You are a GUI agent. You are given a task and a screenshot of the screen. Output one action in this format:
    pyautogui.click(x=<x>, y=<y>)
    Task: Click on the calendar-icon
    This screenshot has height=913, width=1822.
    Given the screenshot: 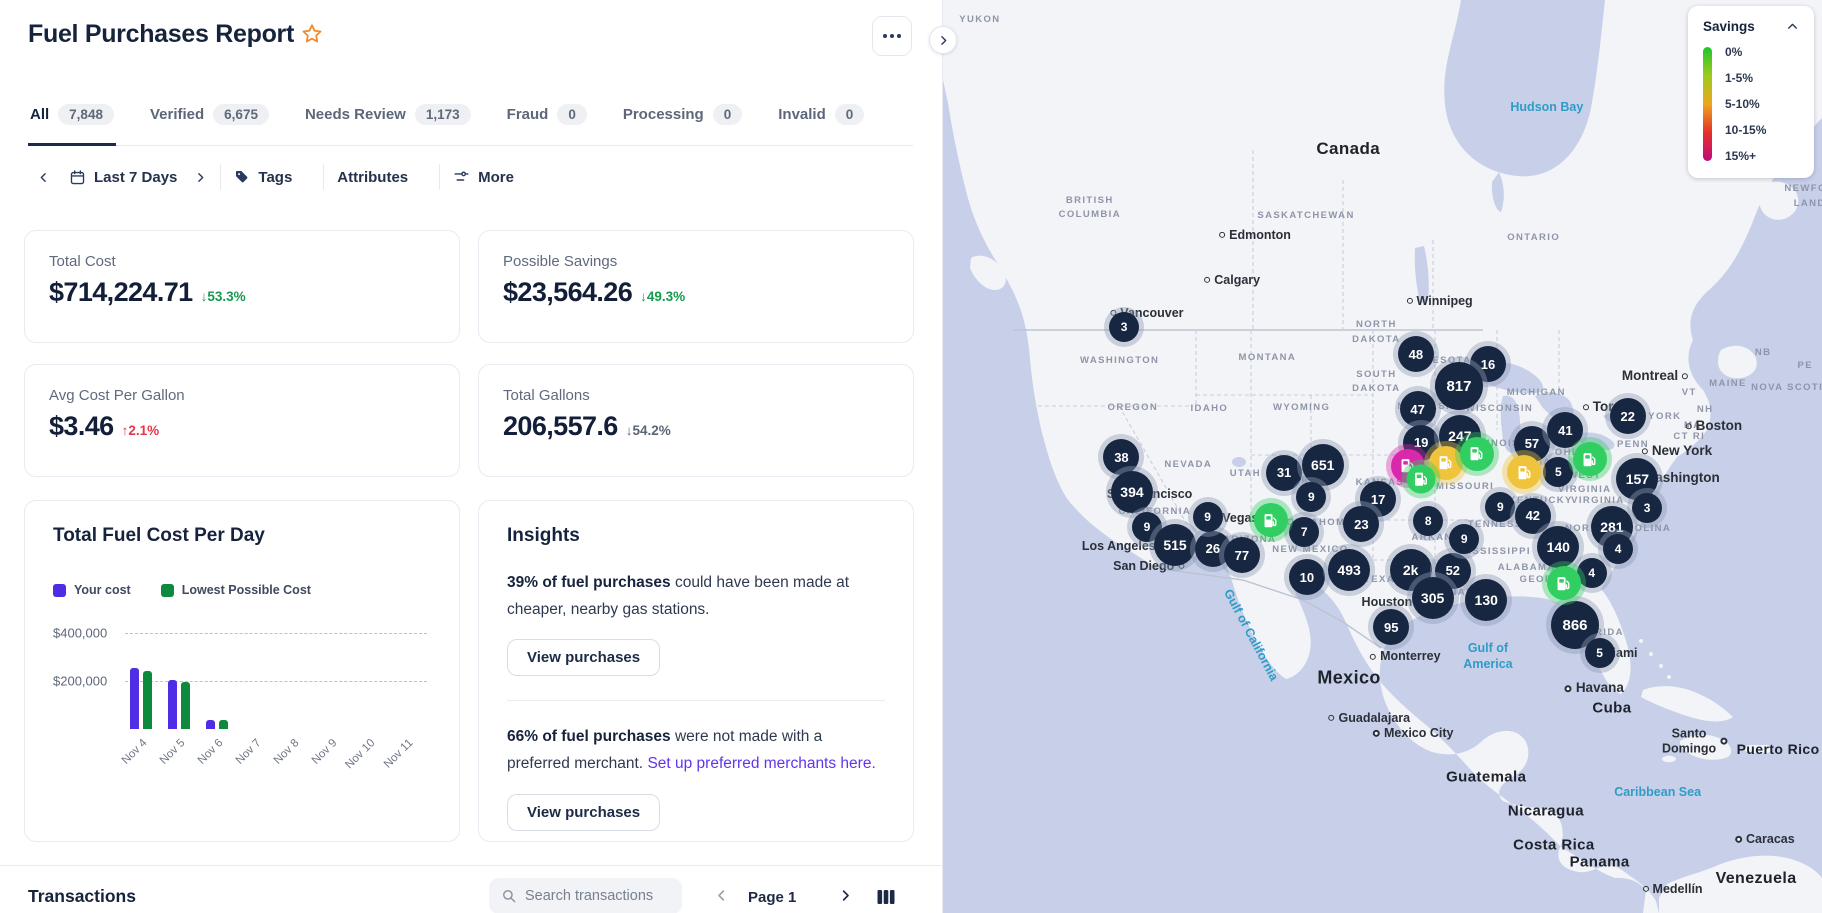 What is the action you would take?
    pyautogui.click(x=77, y=177)
    